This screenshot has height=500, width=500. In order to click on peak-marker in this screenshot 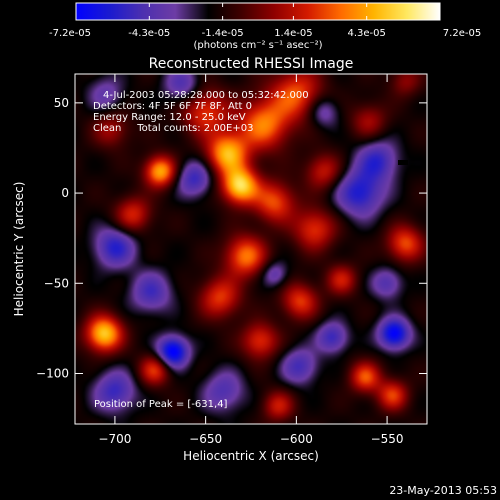, I will do `click(403, 162)`.